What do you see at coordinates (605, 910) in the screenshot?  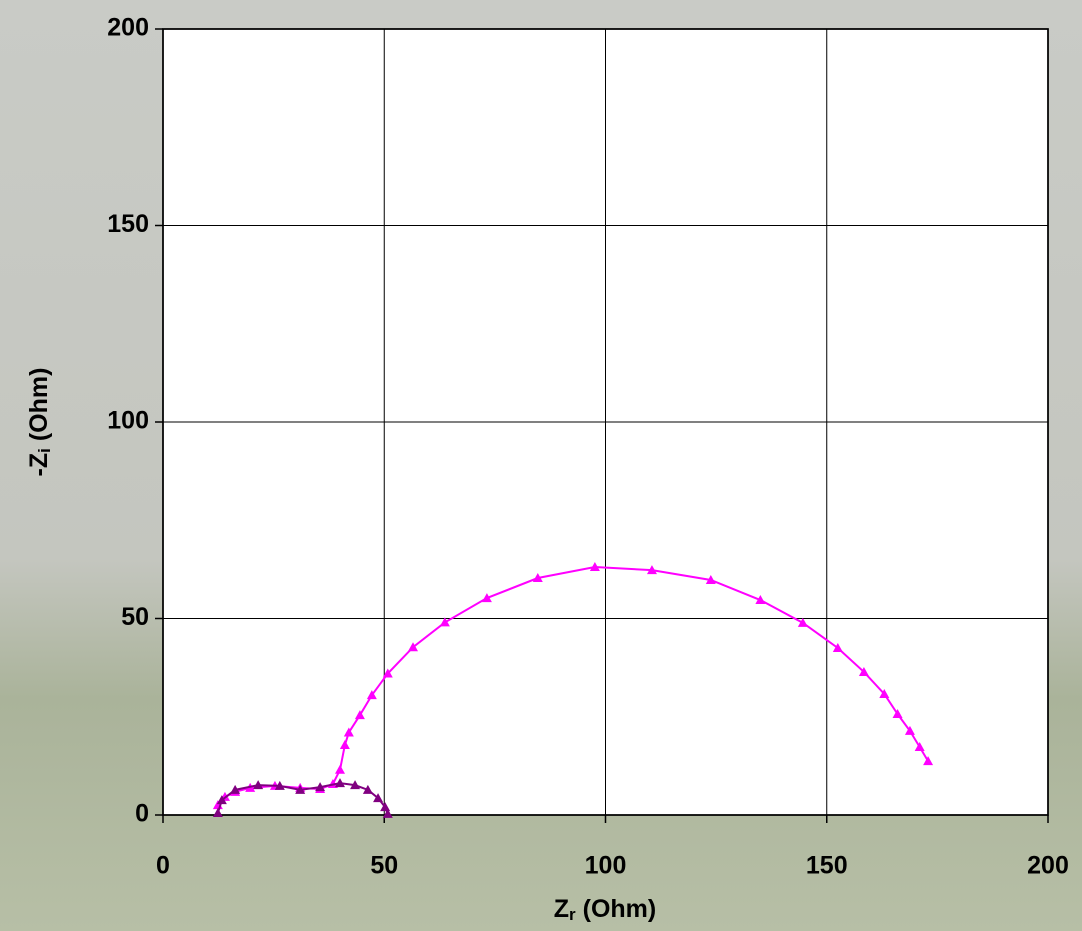 I see `x-axis-label: Zr (Ohm)` at bounding box center [605, 910].